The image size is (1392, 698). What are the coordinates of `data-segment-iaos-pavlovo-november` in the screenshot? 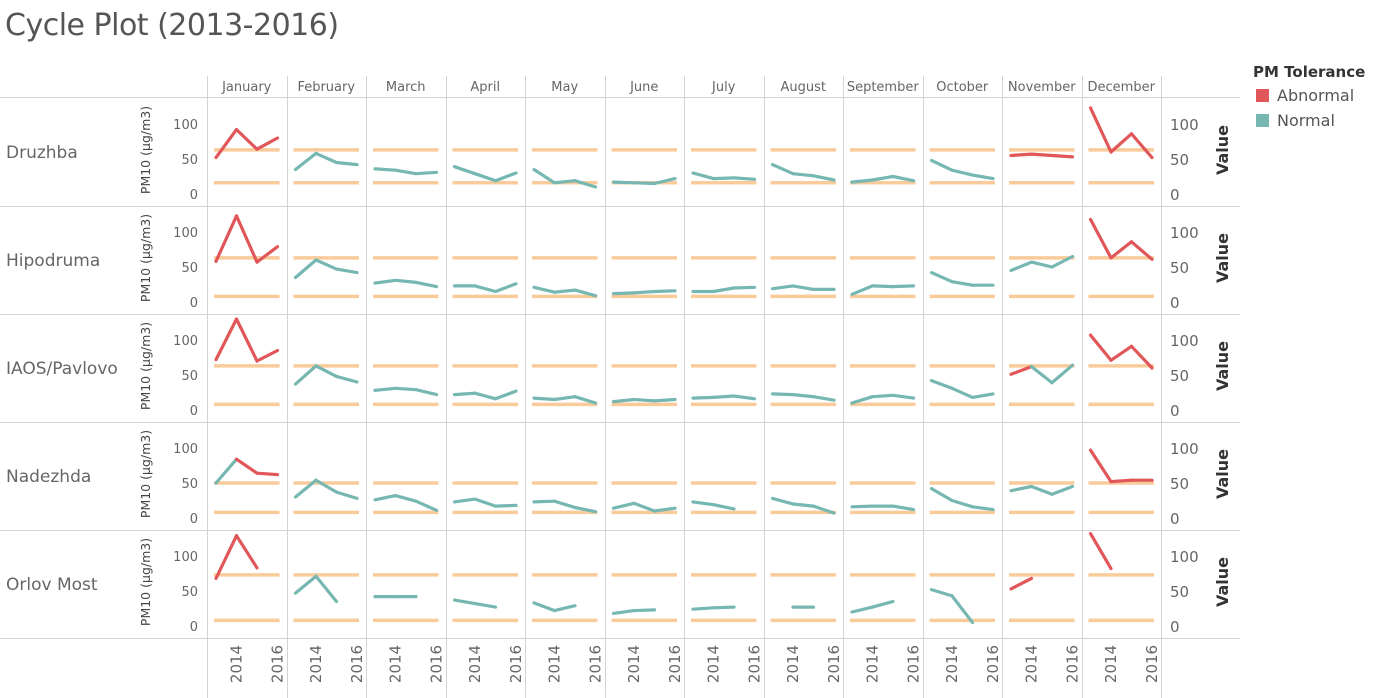 It's located at (1041, 375).